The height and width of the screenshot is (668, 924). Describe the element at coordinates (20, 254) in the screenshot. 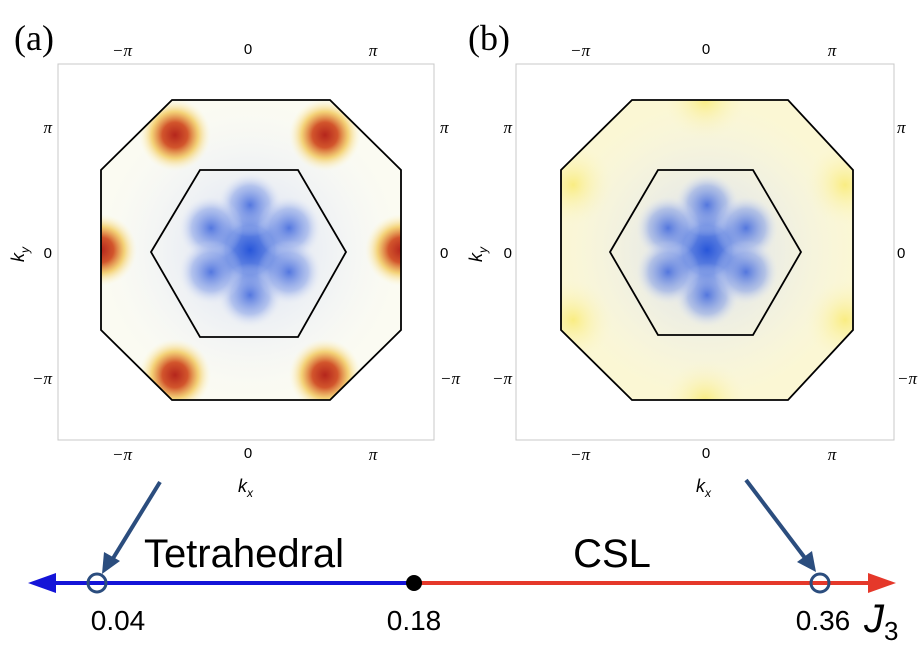

I see `panel-a-ylabel: ky` at that location.